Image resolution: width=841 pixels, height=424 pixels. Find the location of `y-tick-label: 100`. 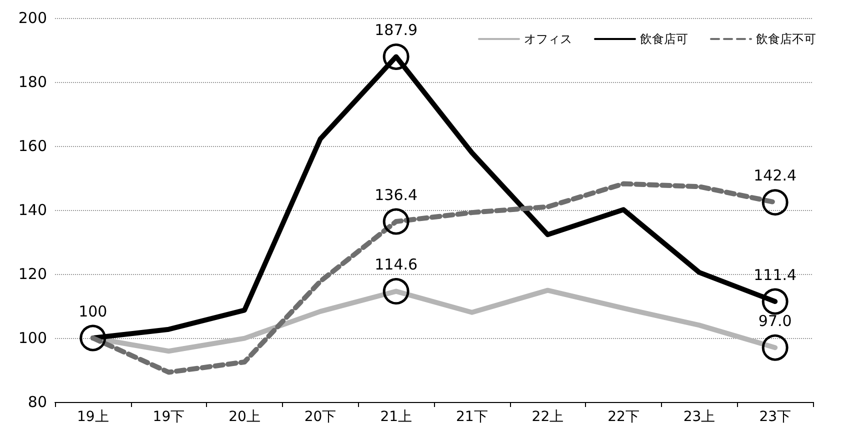

y-tick-label: 100 is located at coordinates (32, 338).